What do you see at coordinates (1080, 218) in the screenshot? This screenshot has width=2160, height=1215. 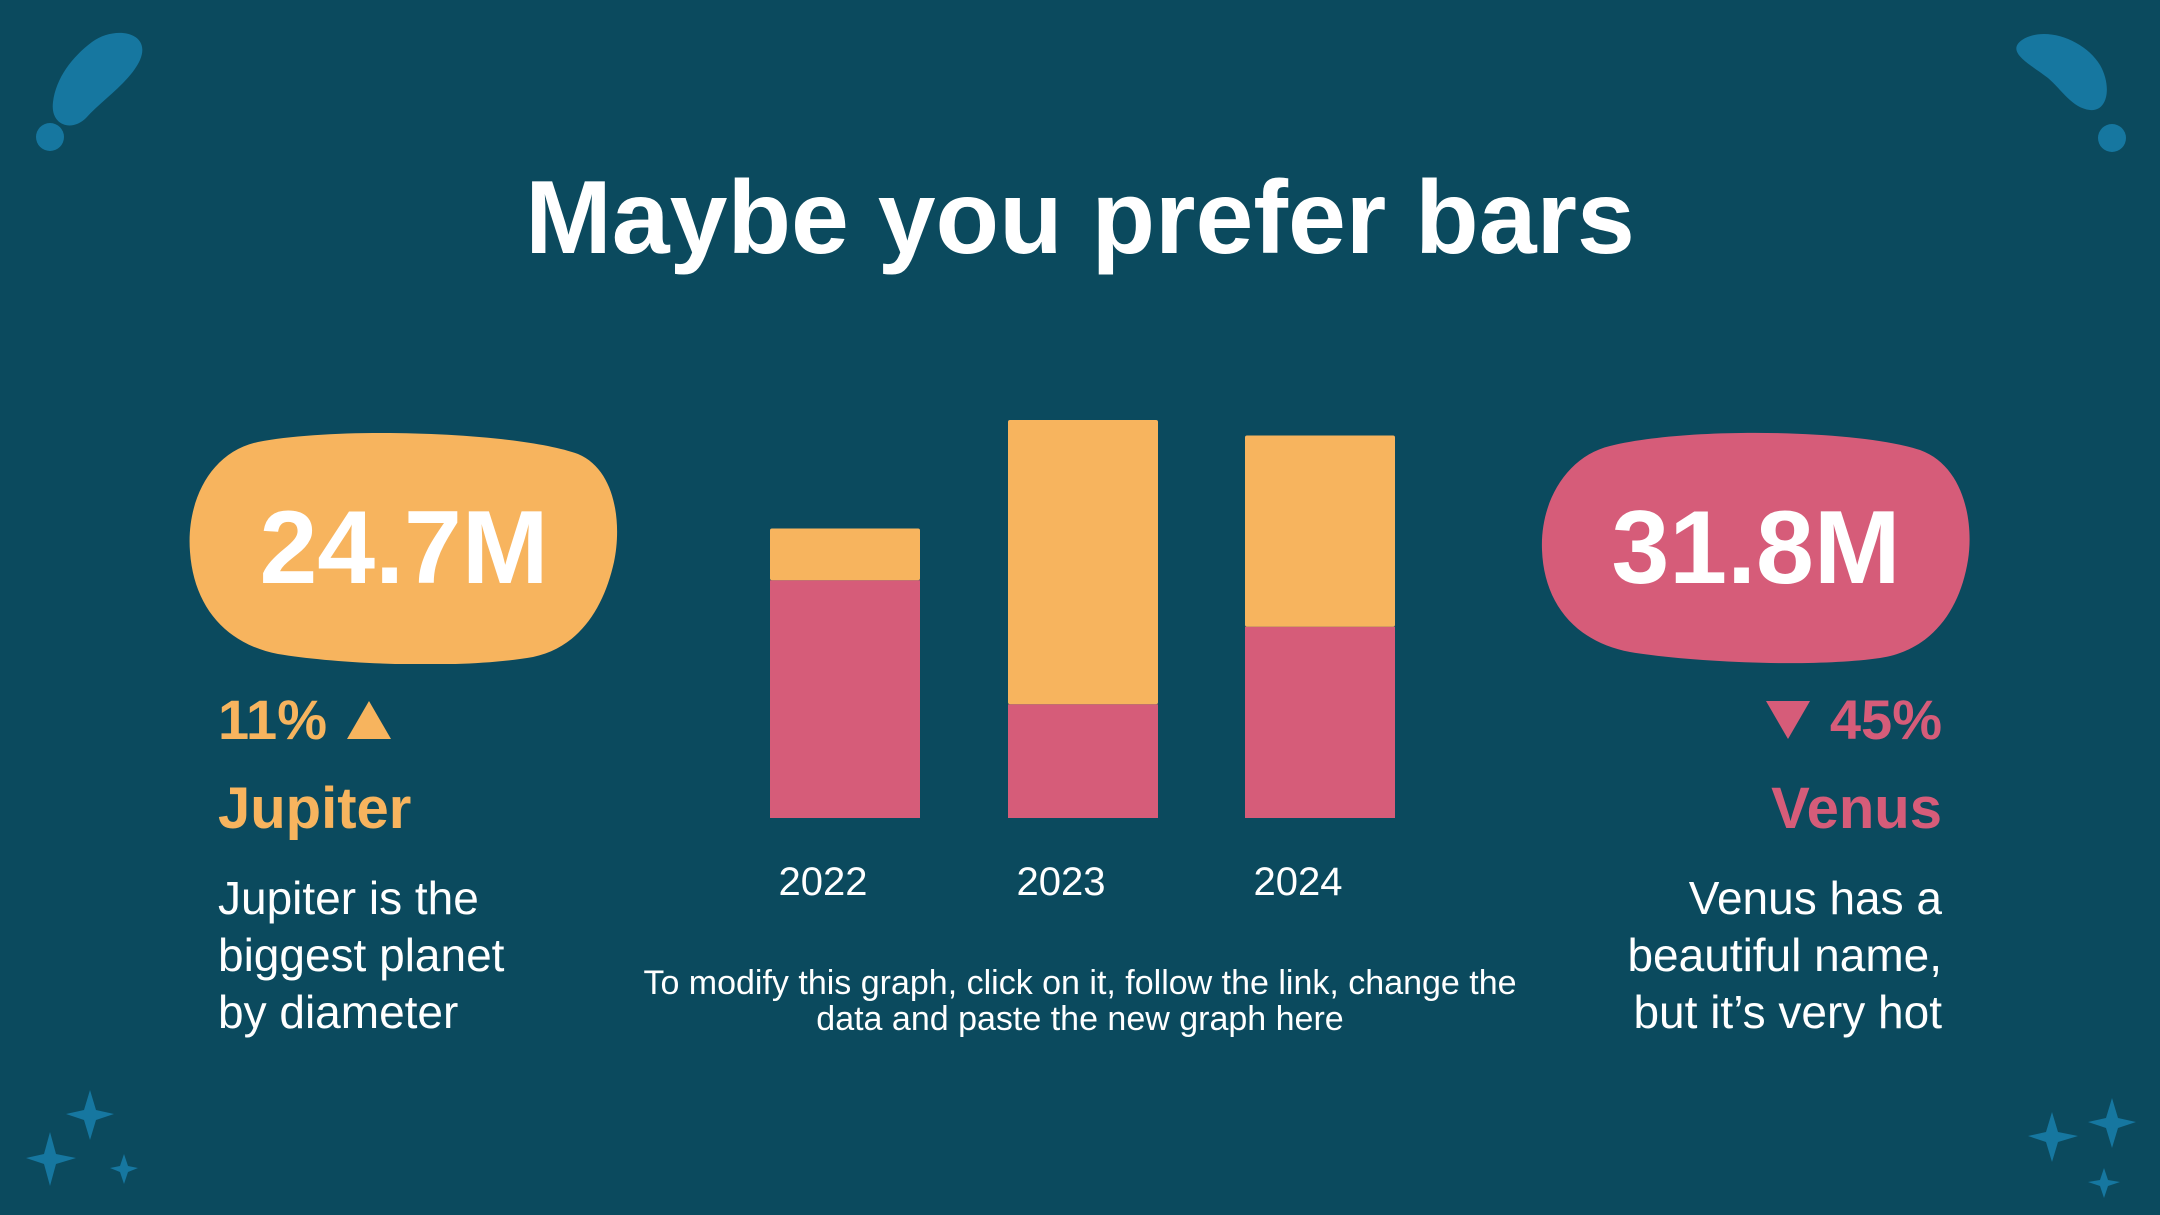 I see `slide-title: Maybe you prefer bars` at bounding box center [1080, 218].